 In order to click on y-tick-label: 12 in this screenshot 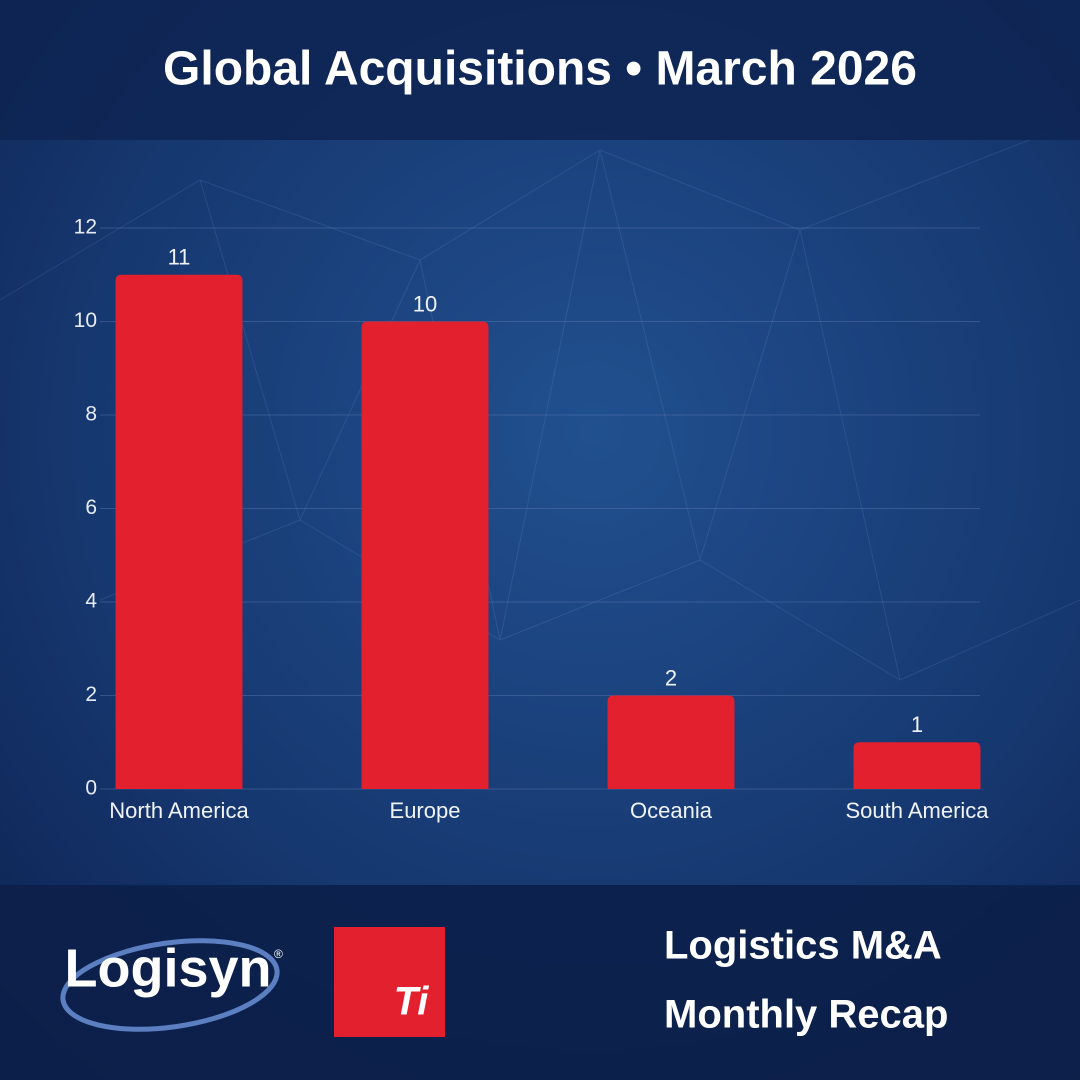, I will do `click(85, 227)`.